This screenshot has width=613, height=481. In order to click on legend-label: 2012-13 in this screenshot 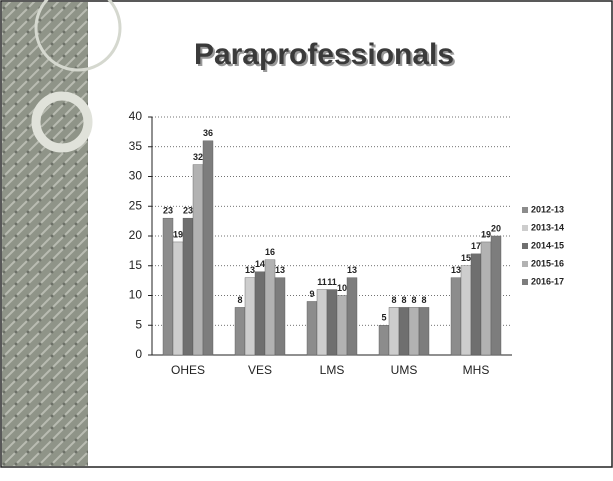, I will do `click(547, 209)`.